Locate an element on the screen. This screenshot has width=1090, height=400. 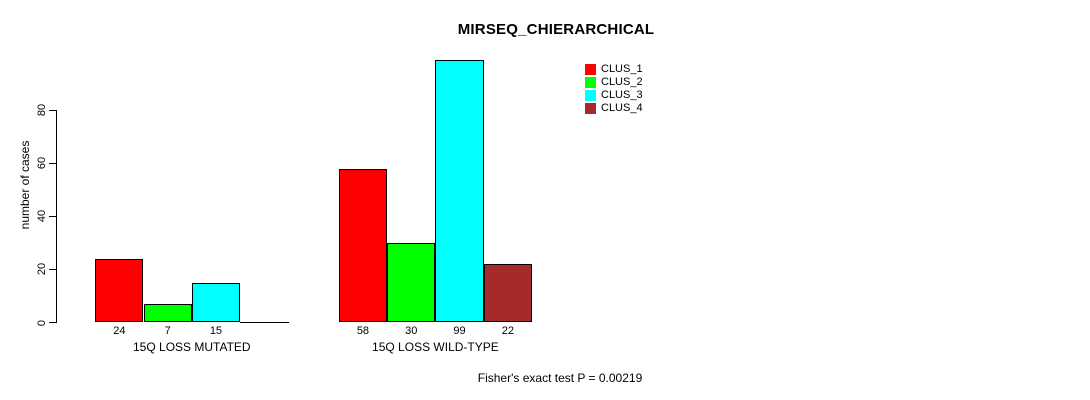
legend-item: CLUS_4 is located at coordinates (614, 108).